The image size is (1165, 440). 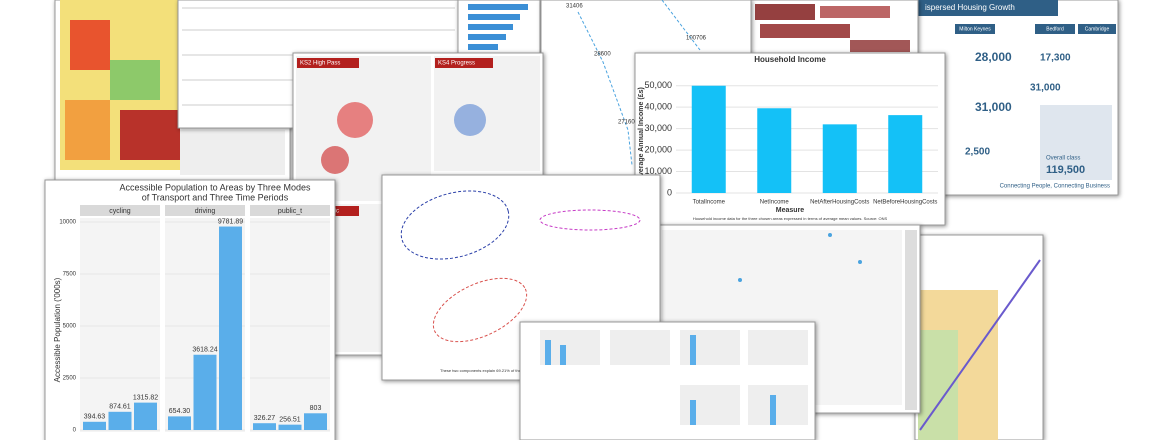 What do you see at coordinates (790, 210) in the screenshot?
I see `x-axis-label: Measure` at bounding box center [790, 210].